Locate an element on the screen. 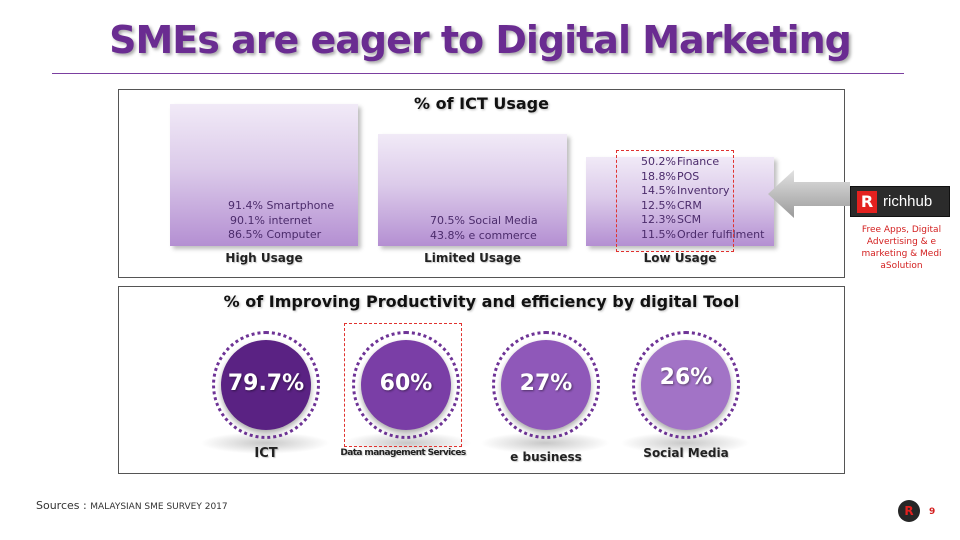 Image resolution: width=960 pixels, height=540 pixels. low-usage-pct: 12.5% is located at coordinates (658, 205).